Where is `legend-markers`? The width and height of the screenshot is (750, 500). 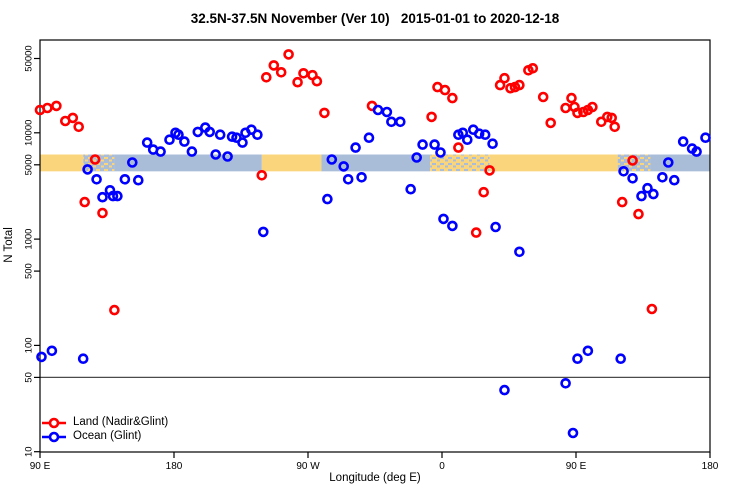 legend-markers is located at coordinates (54, 430).